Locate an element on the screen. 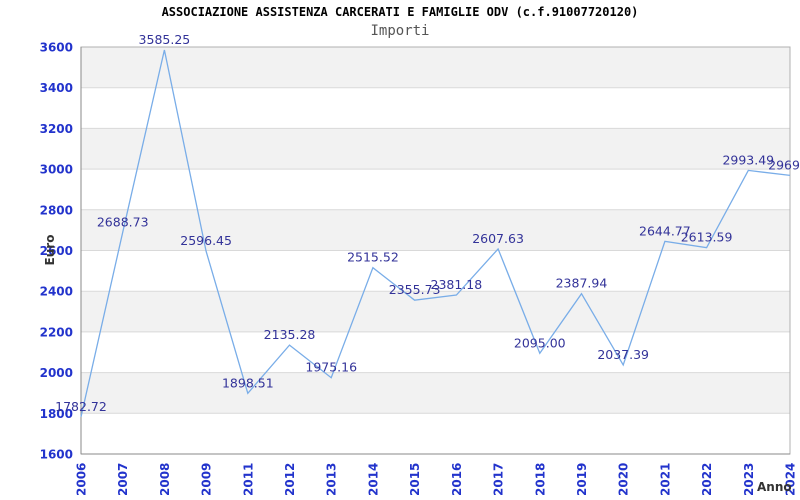 This screenshot has width=800, height=500. x-tick-label: 2012 is located at coordinates (290, 479).